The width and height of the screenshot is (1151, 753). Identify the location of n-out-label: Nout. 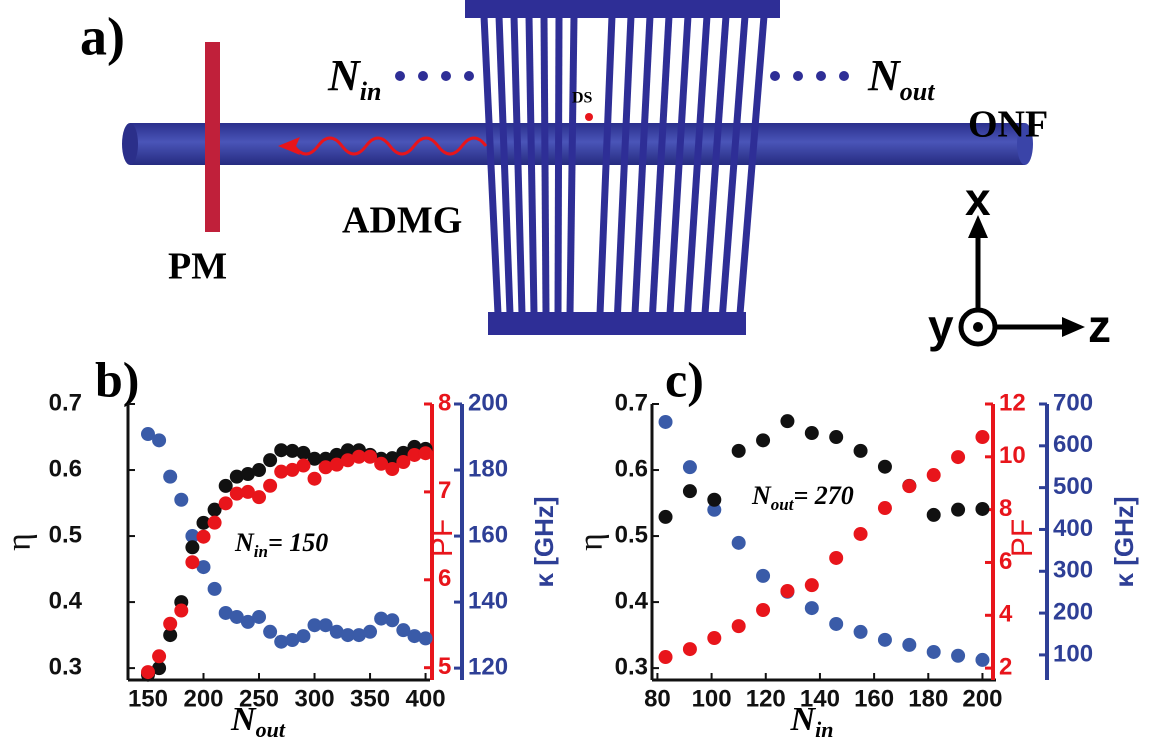
(901, 78).